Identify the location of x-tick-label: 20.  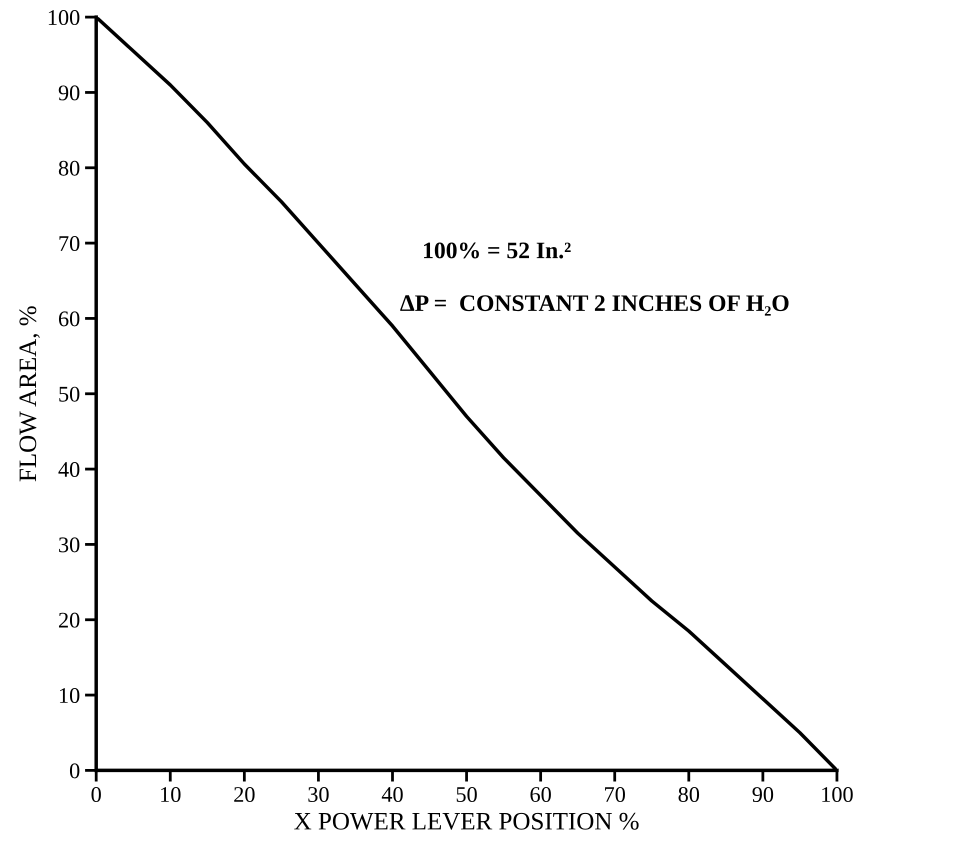
(244, 794).